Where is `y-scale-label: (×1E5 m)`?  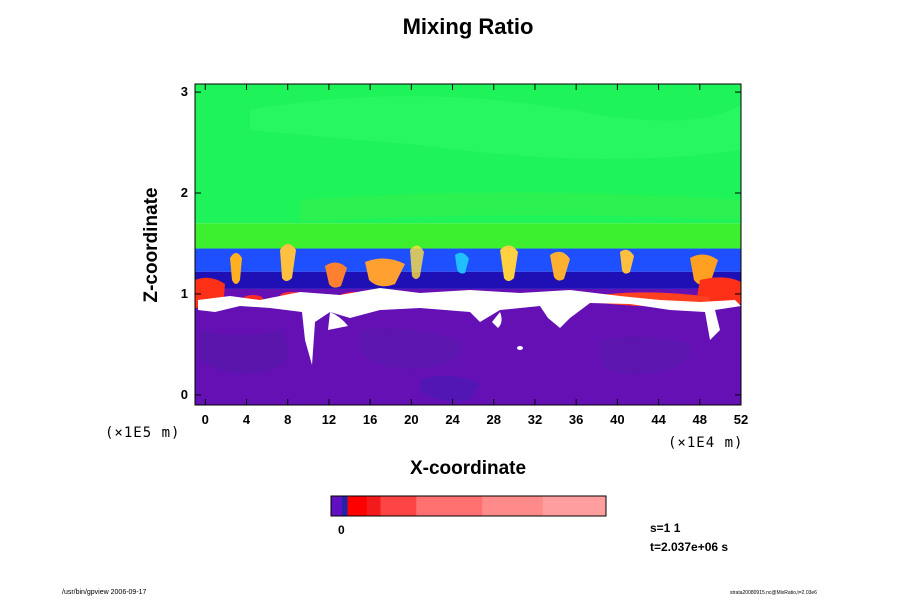 y-scale-label: (×1E5 m) is located at coordinates (143, 433).